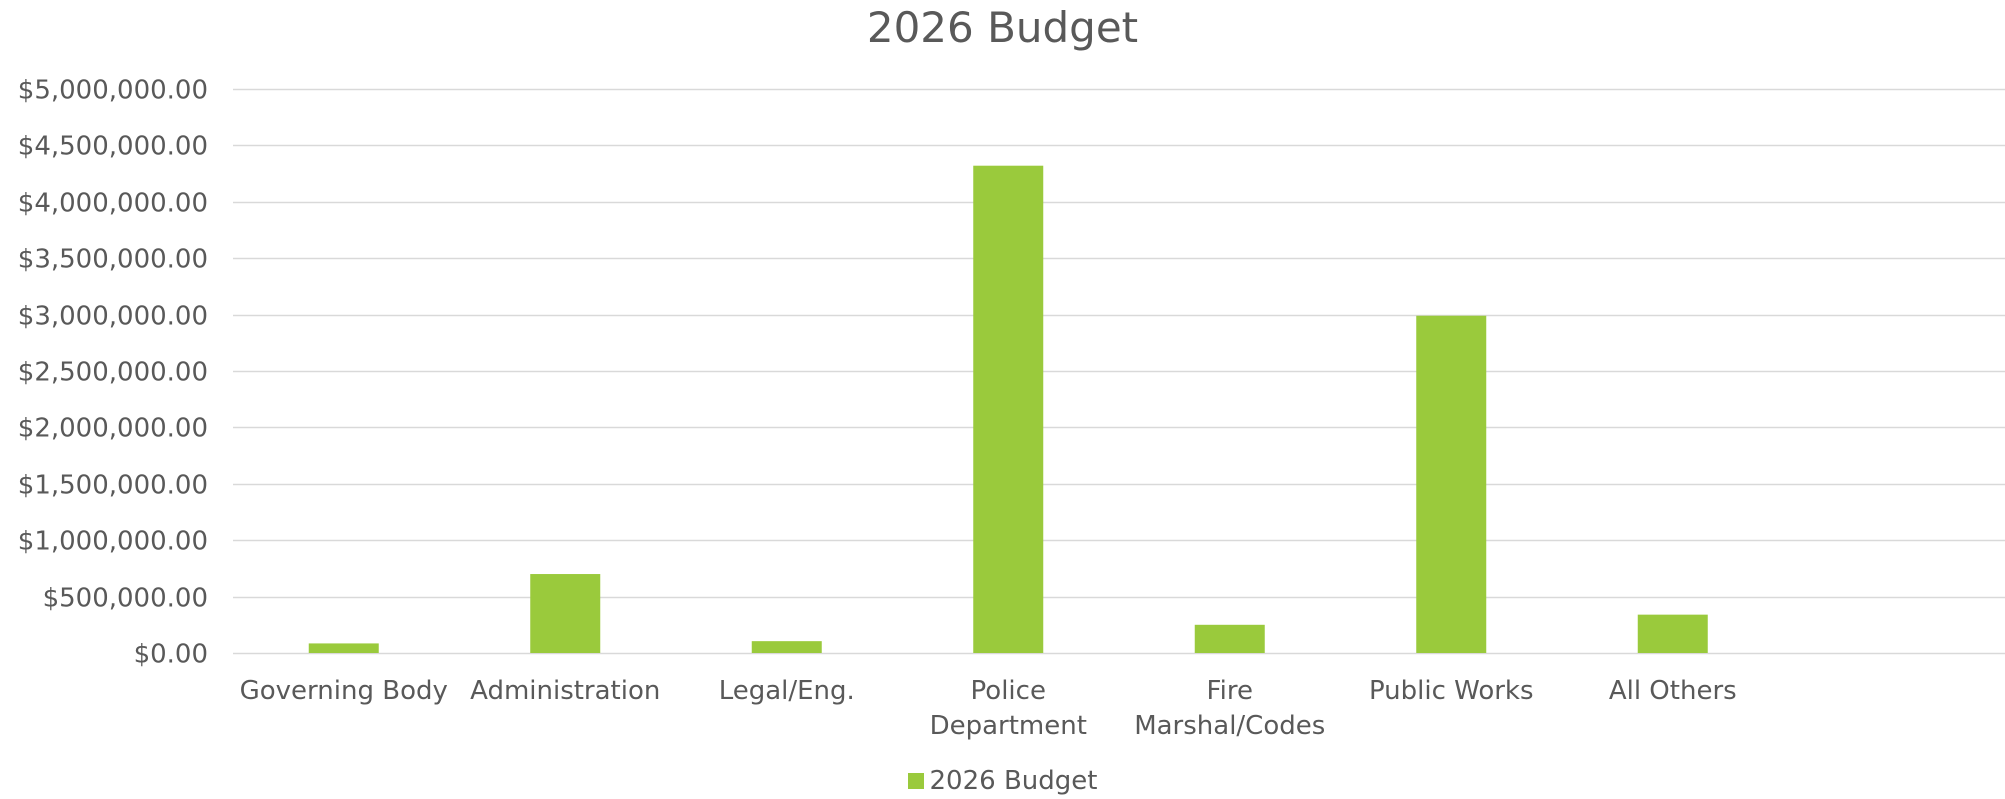 The image size is (2005, 799). Describe the element at coordinates (1008, 691) in the screenshot. I see `x-tick-label: Police` at that location.